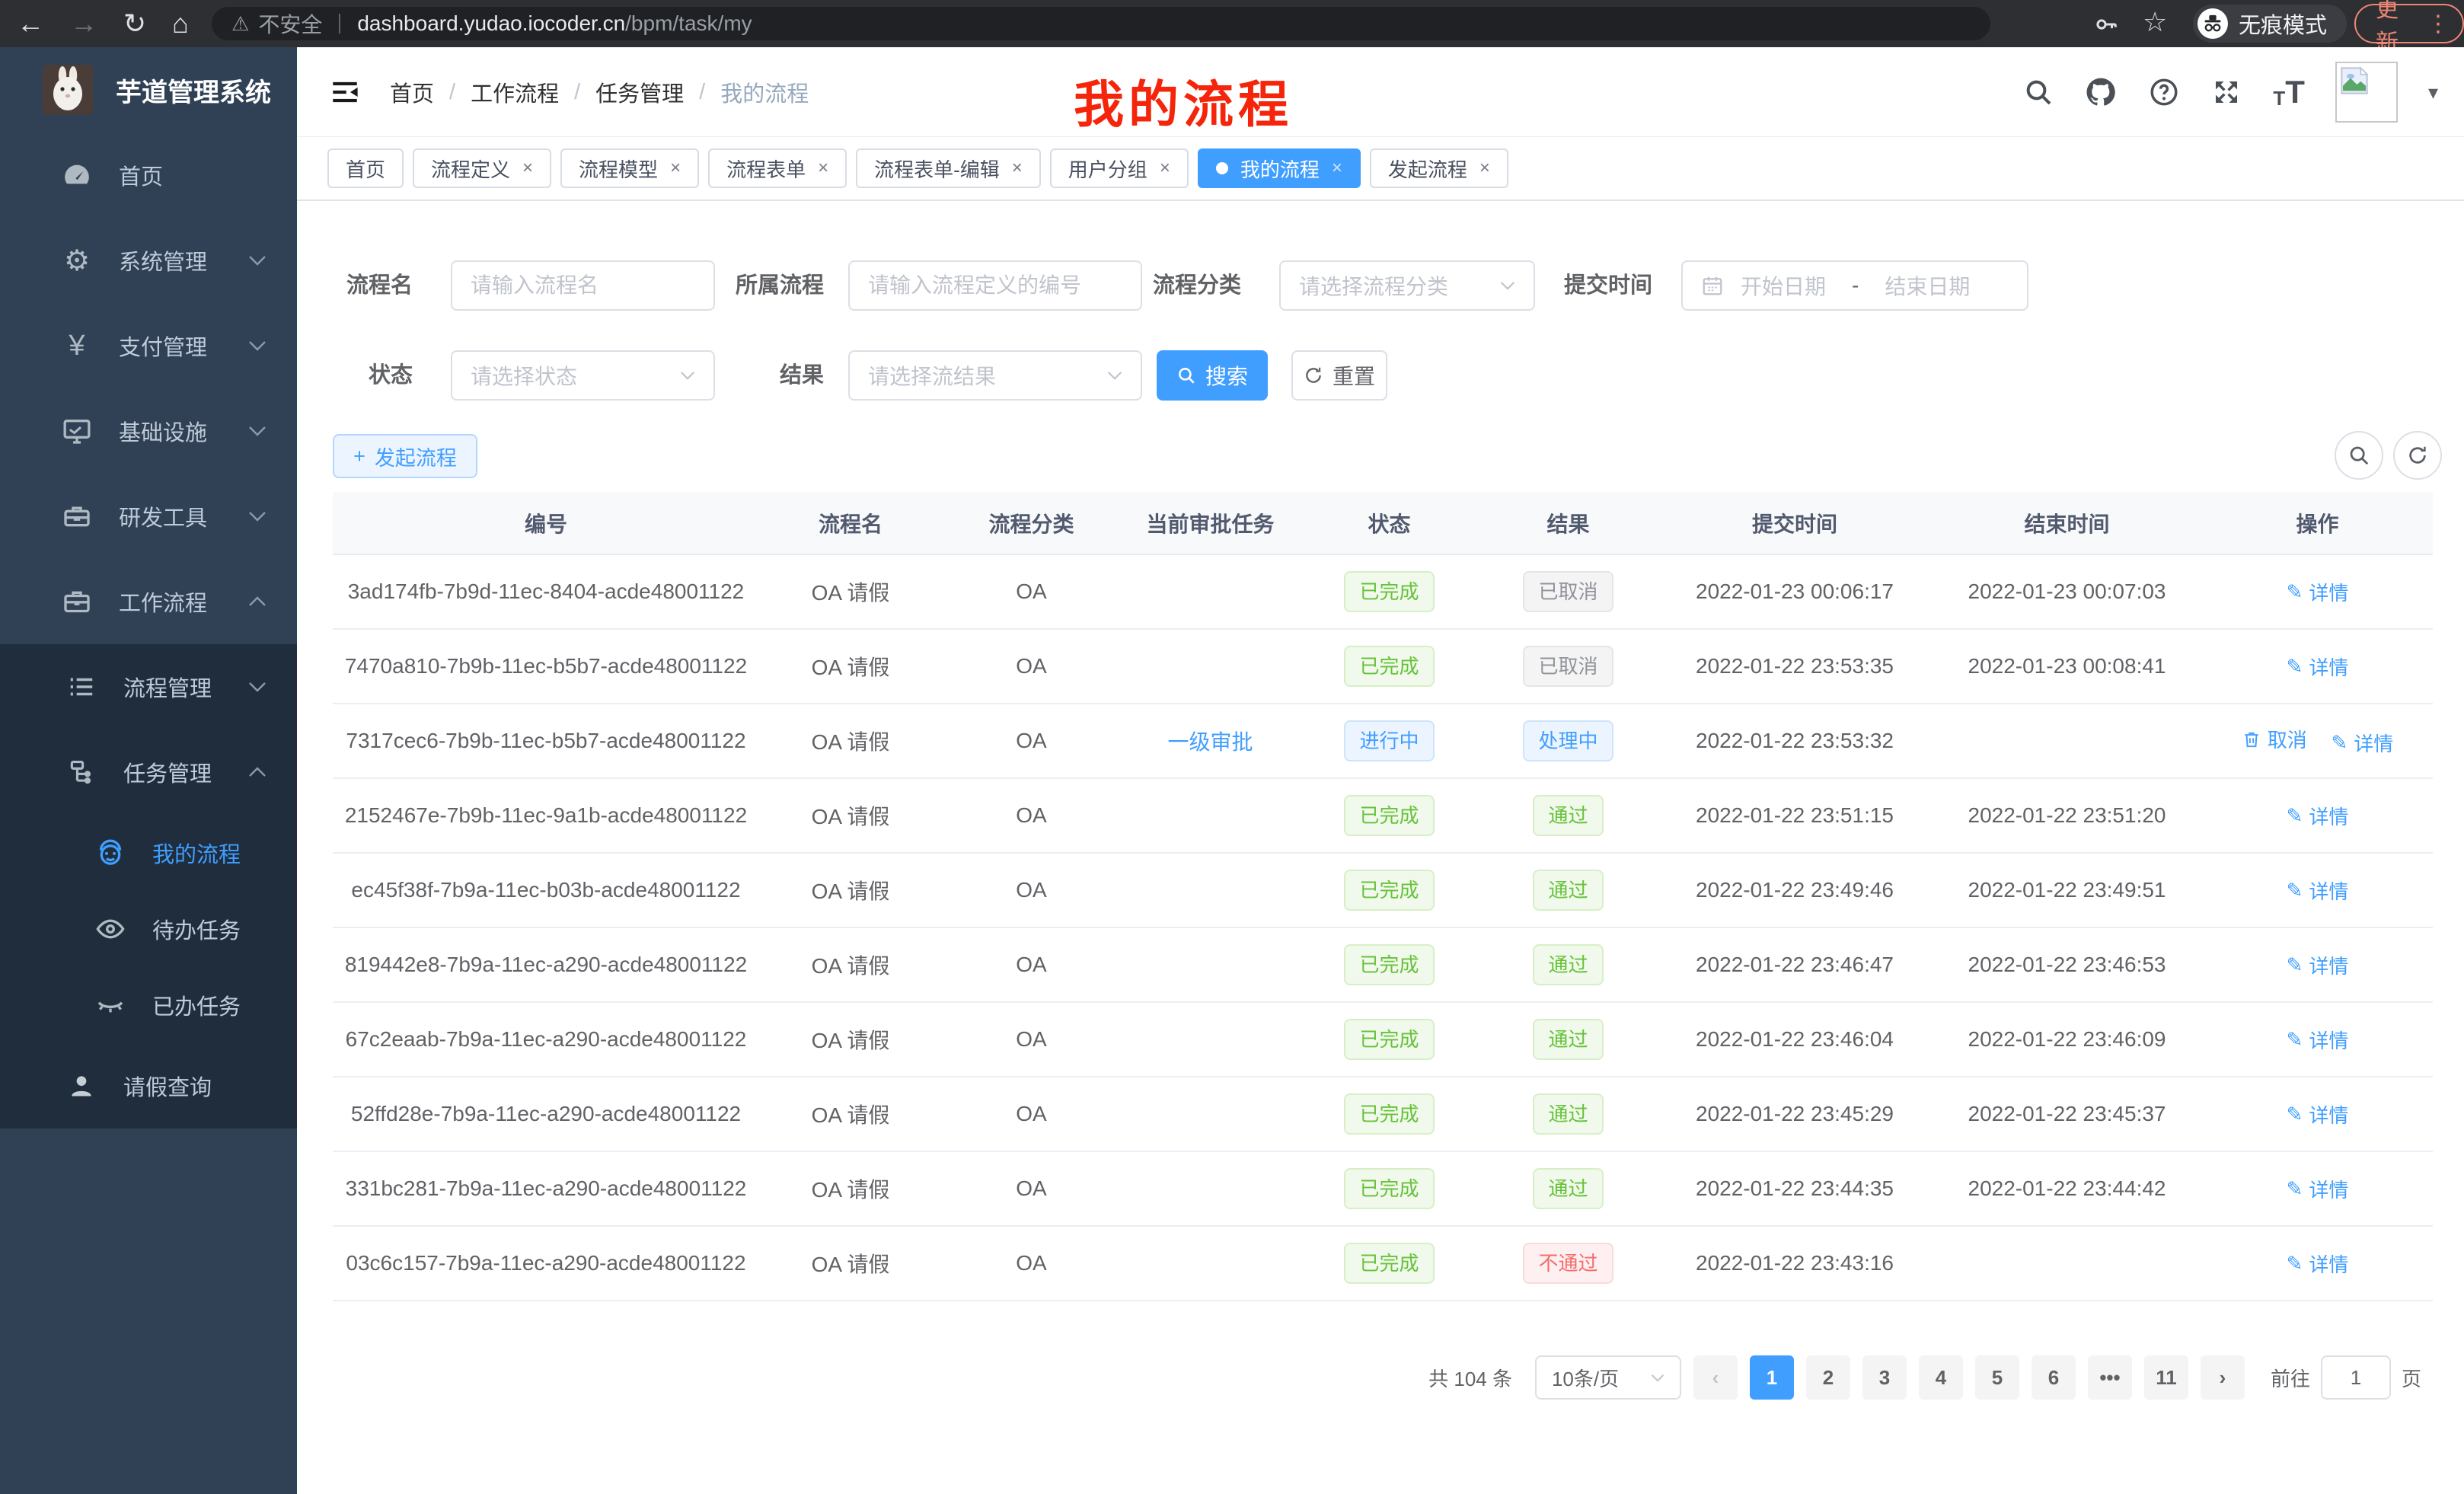 The image size is (2464, 1494). I want to click on tab-process-model: 流程模型 ×, so click(630, 168).